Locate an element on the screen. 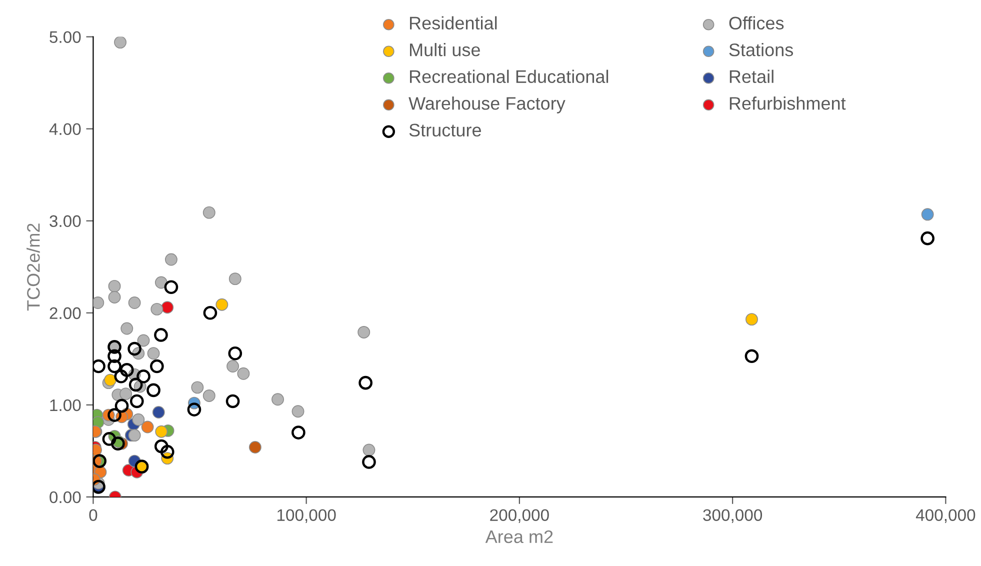  y-tick-label: 4.00 is located at coordinates (65, 129).